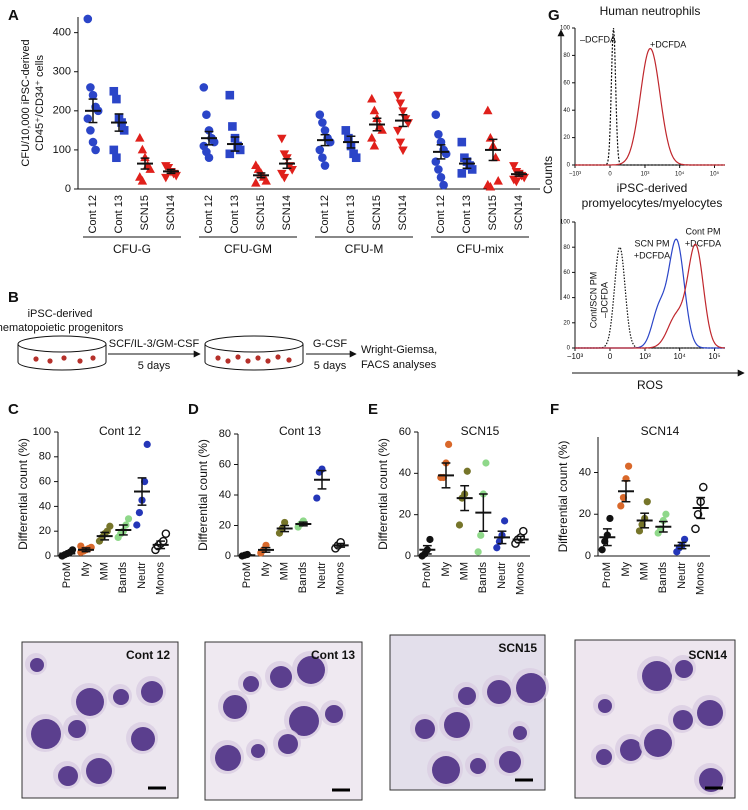 The width and height of the screenshot is (748, 810). I want to click on cells, so click(253, 359).